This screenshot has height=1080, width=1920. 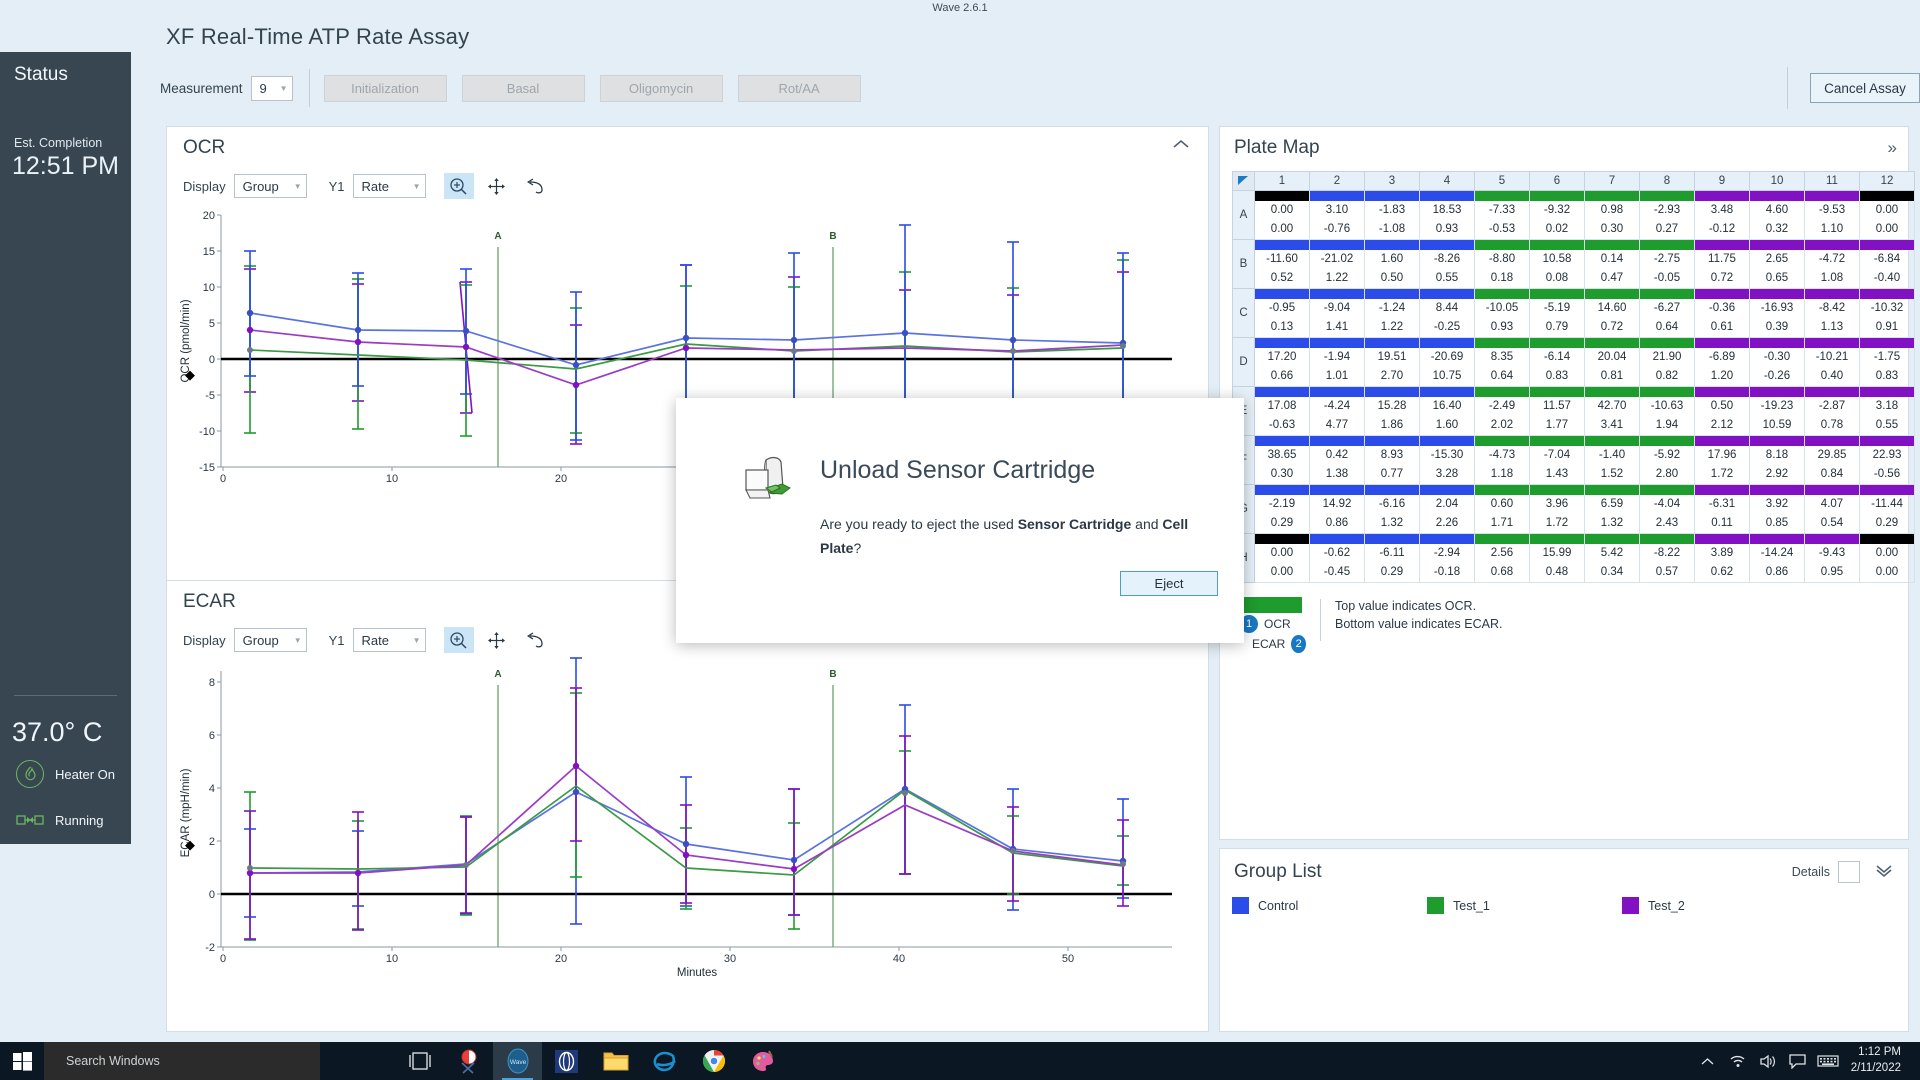 What do you see at coordinates (1282, 362) in the screenshot?
I see `plate-well: 17.20 0.66` at bounding box center [1282, 362].